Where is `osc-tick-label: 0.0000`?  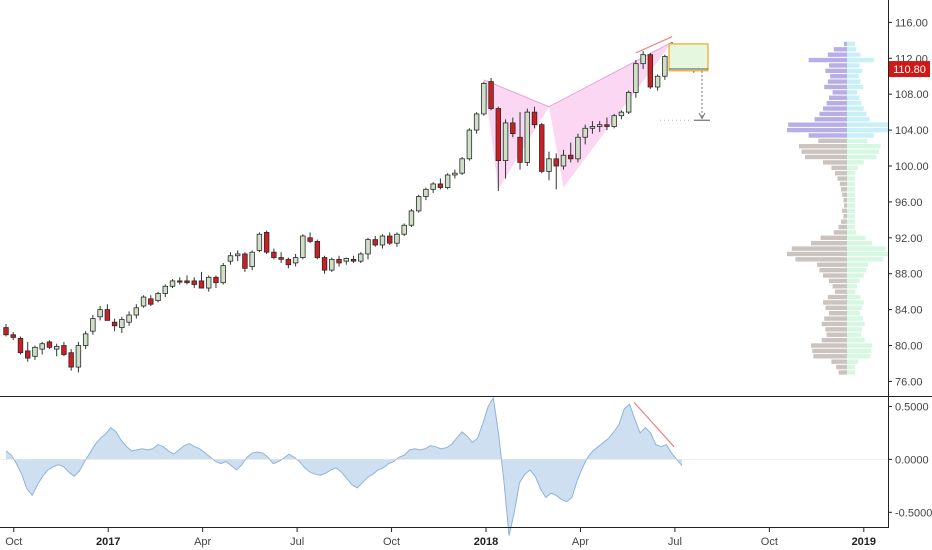 osc-tick-label: 0.0000 is located at coordinates (912, 460).